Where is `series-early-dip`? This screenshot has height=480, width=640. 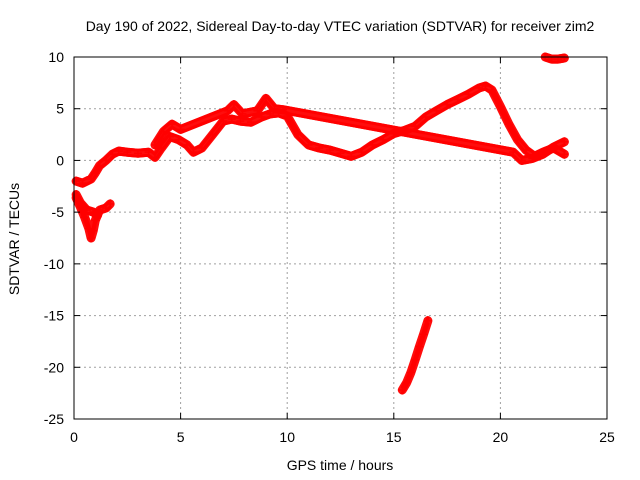
series-early-dip is located at coordinates (93, 218).